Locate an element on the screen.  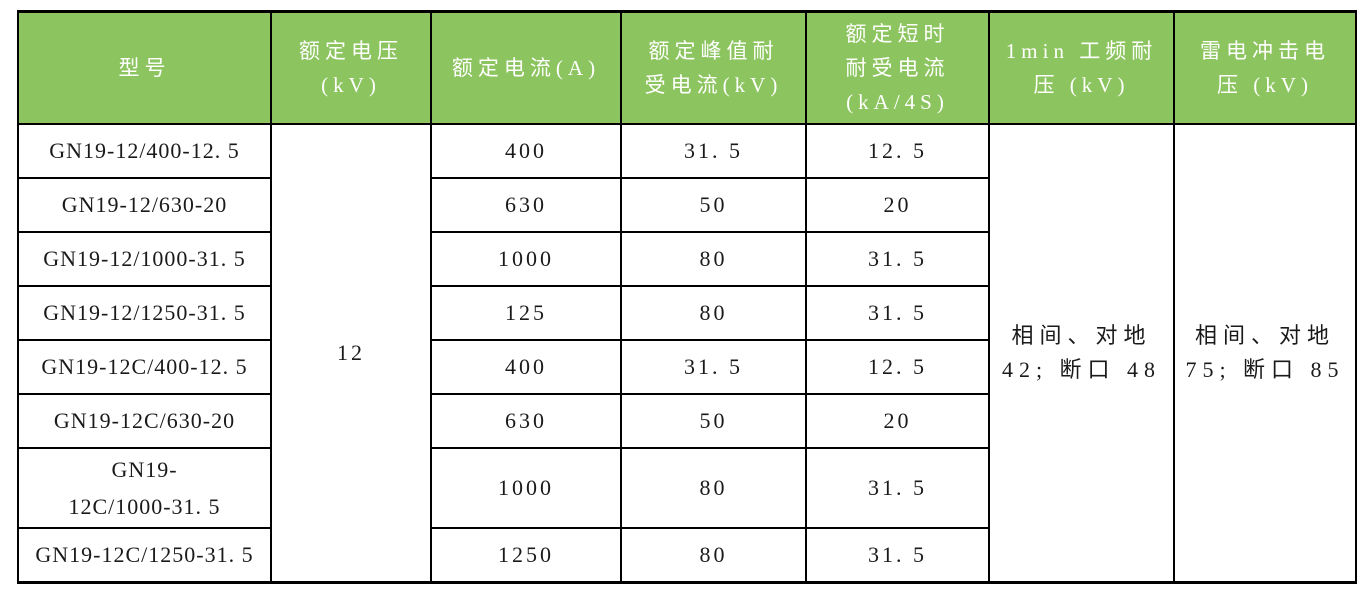
model-cell: GN19- 12C/1000-31. 5 is located at coordinates (144, 487).